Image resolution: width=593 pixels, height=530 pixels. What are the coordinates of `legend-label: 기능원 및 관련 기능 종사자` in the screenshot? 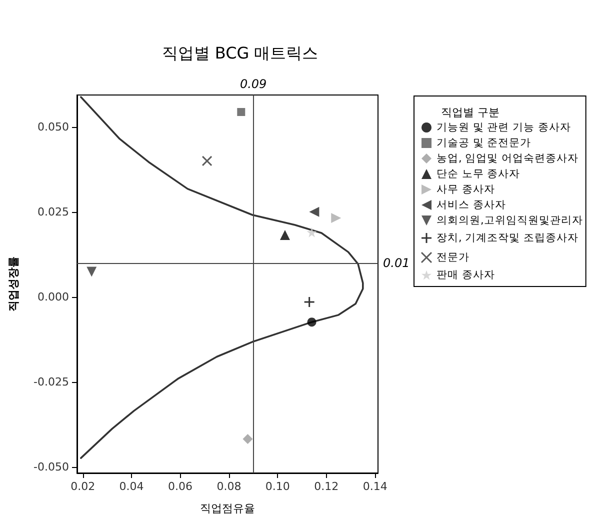 It's located at (503, 128).